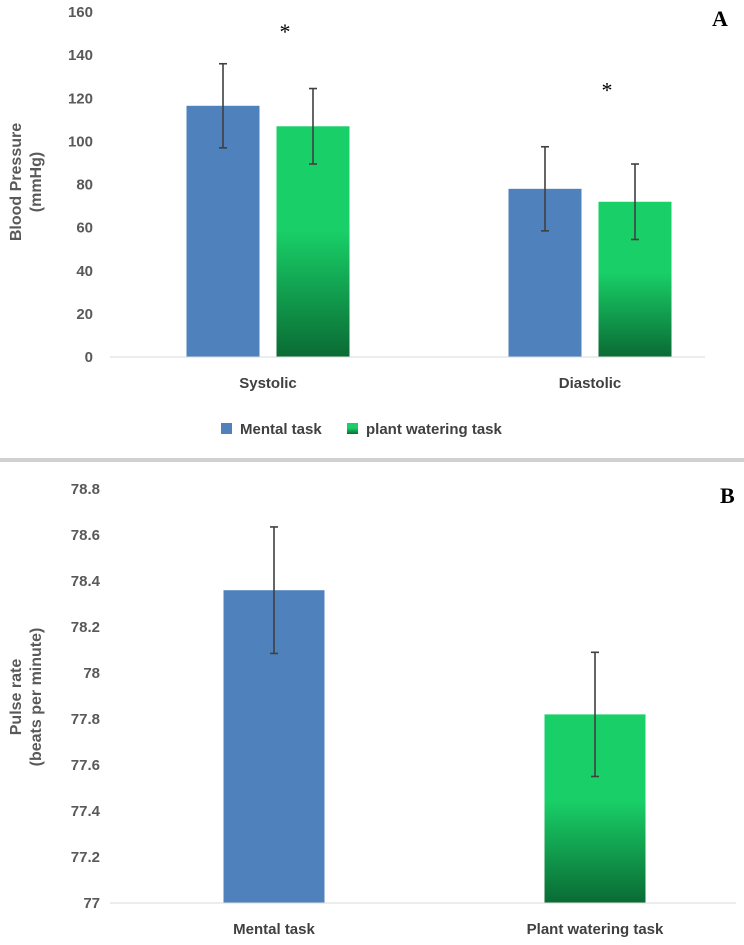 Image resolution: width=744 pixels, height=945 pixels. What do you see at coordinates (635, 202) in the screenshot?
I see `error-bar-diastolic-plant-watering-task` at bounding box center [635, 202].